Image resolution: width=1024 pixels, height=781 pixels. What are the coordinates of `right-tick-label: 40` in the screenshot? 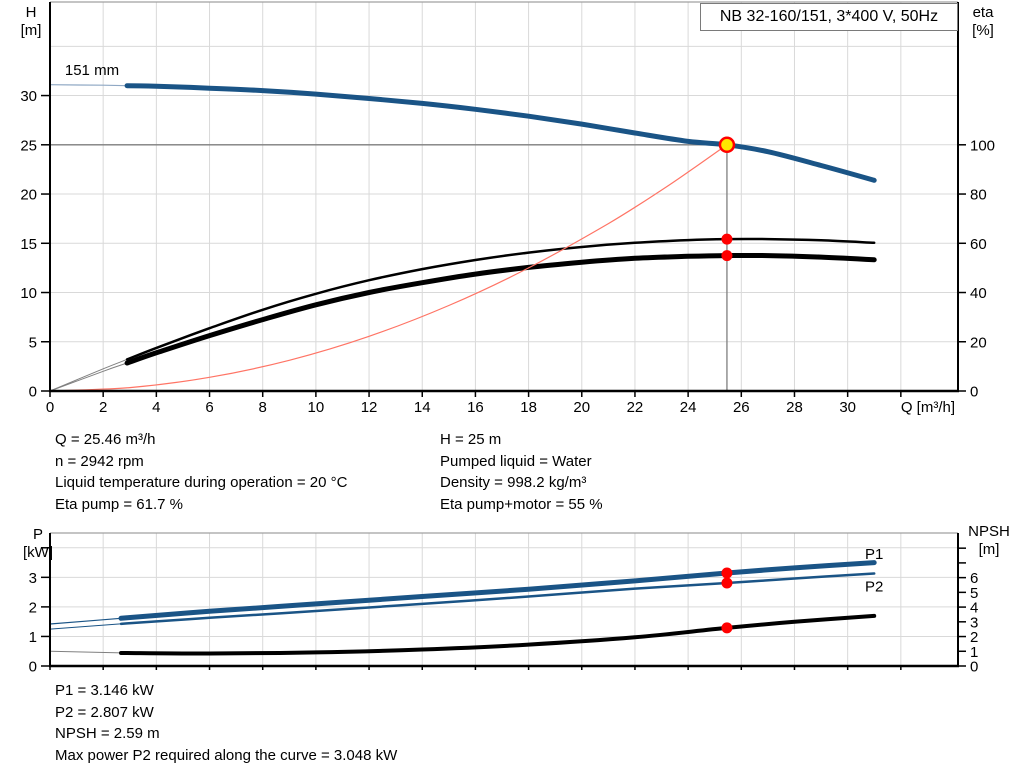 It's located at (978, 293).